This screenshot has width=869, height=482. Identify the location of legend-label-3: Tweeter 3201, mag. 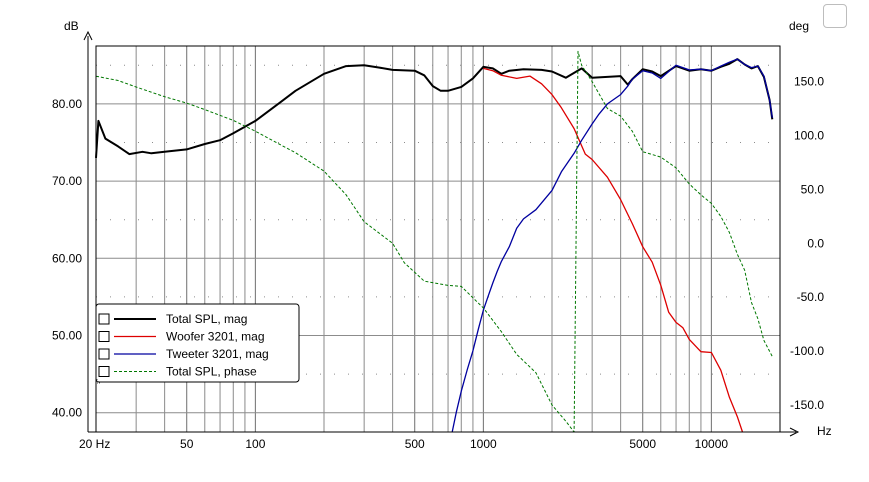
(217, 354).